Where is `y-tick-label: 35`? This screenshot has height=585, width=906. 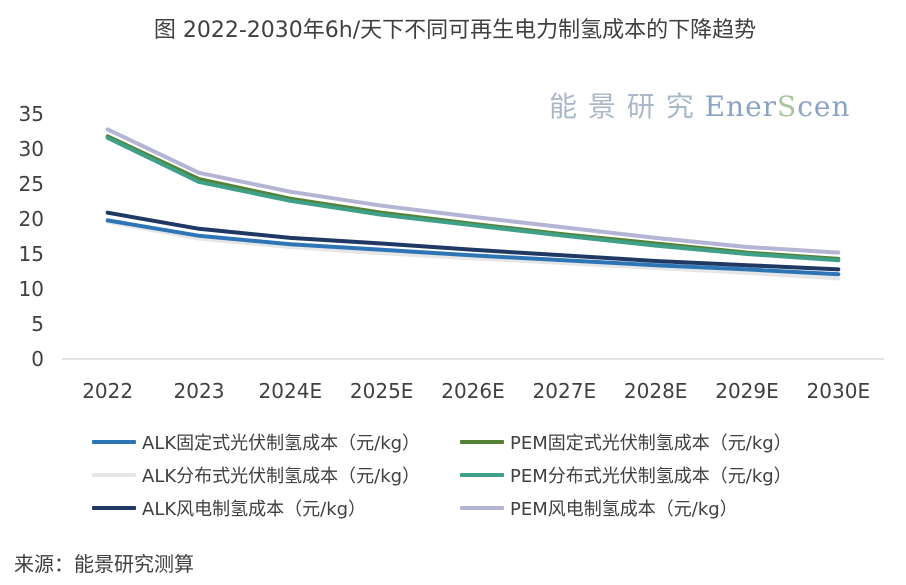
y-tick-label: 35 is located at coordinates (31, 114).